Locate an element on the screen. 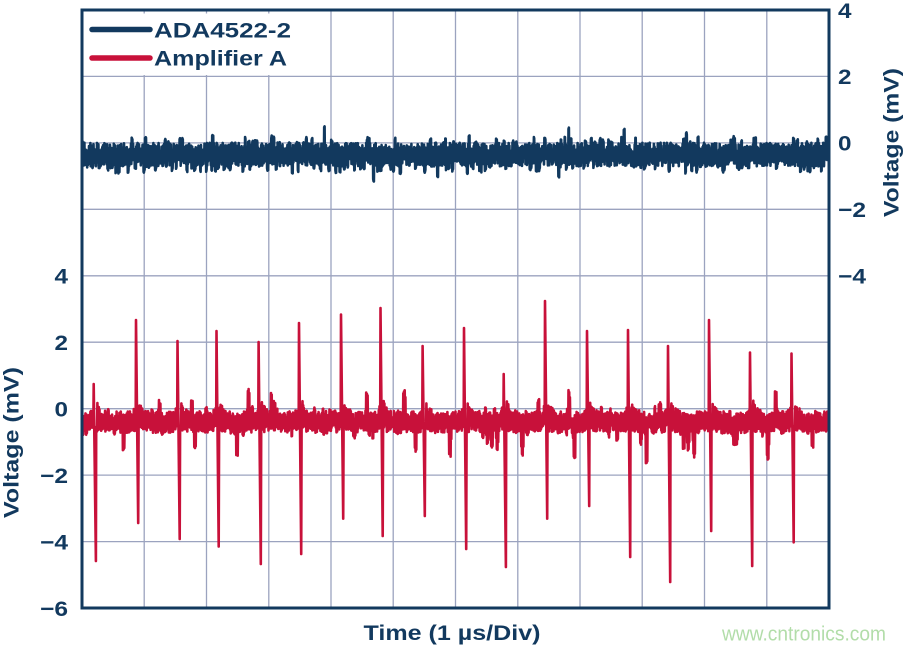  svg-text: −6 is located at coordinates (54, 609).